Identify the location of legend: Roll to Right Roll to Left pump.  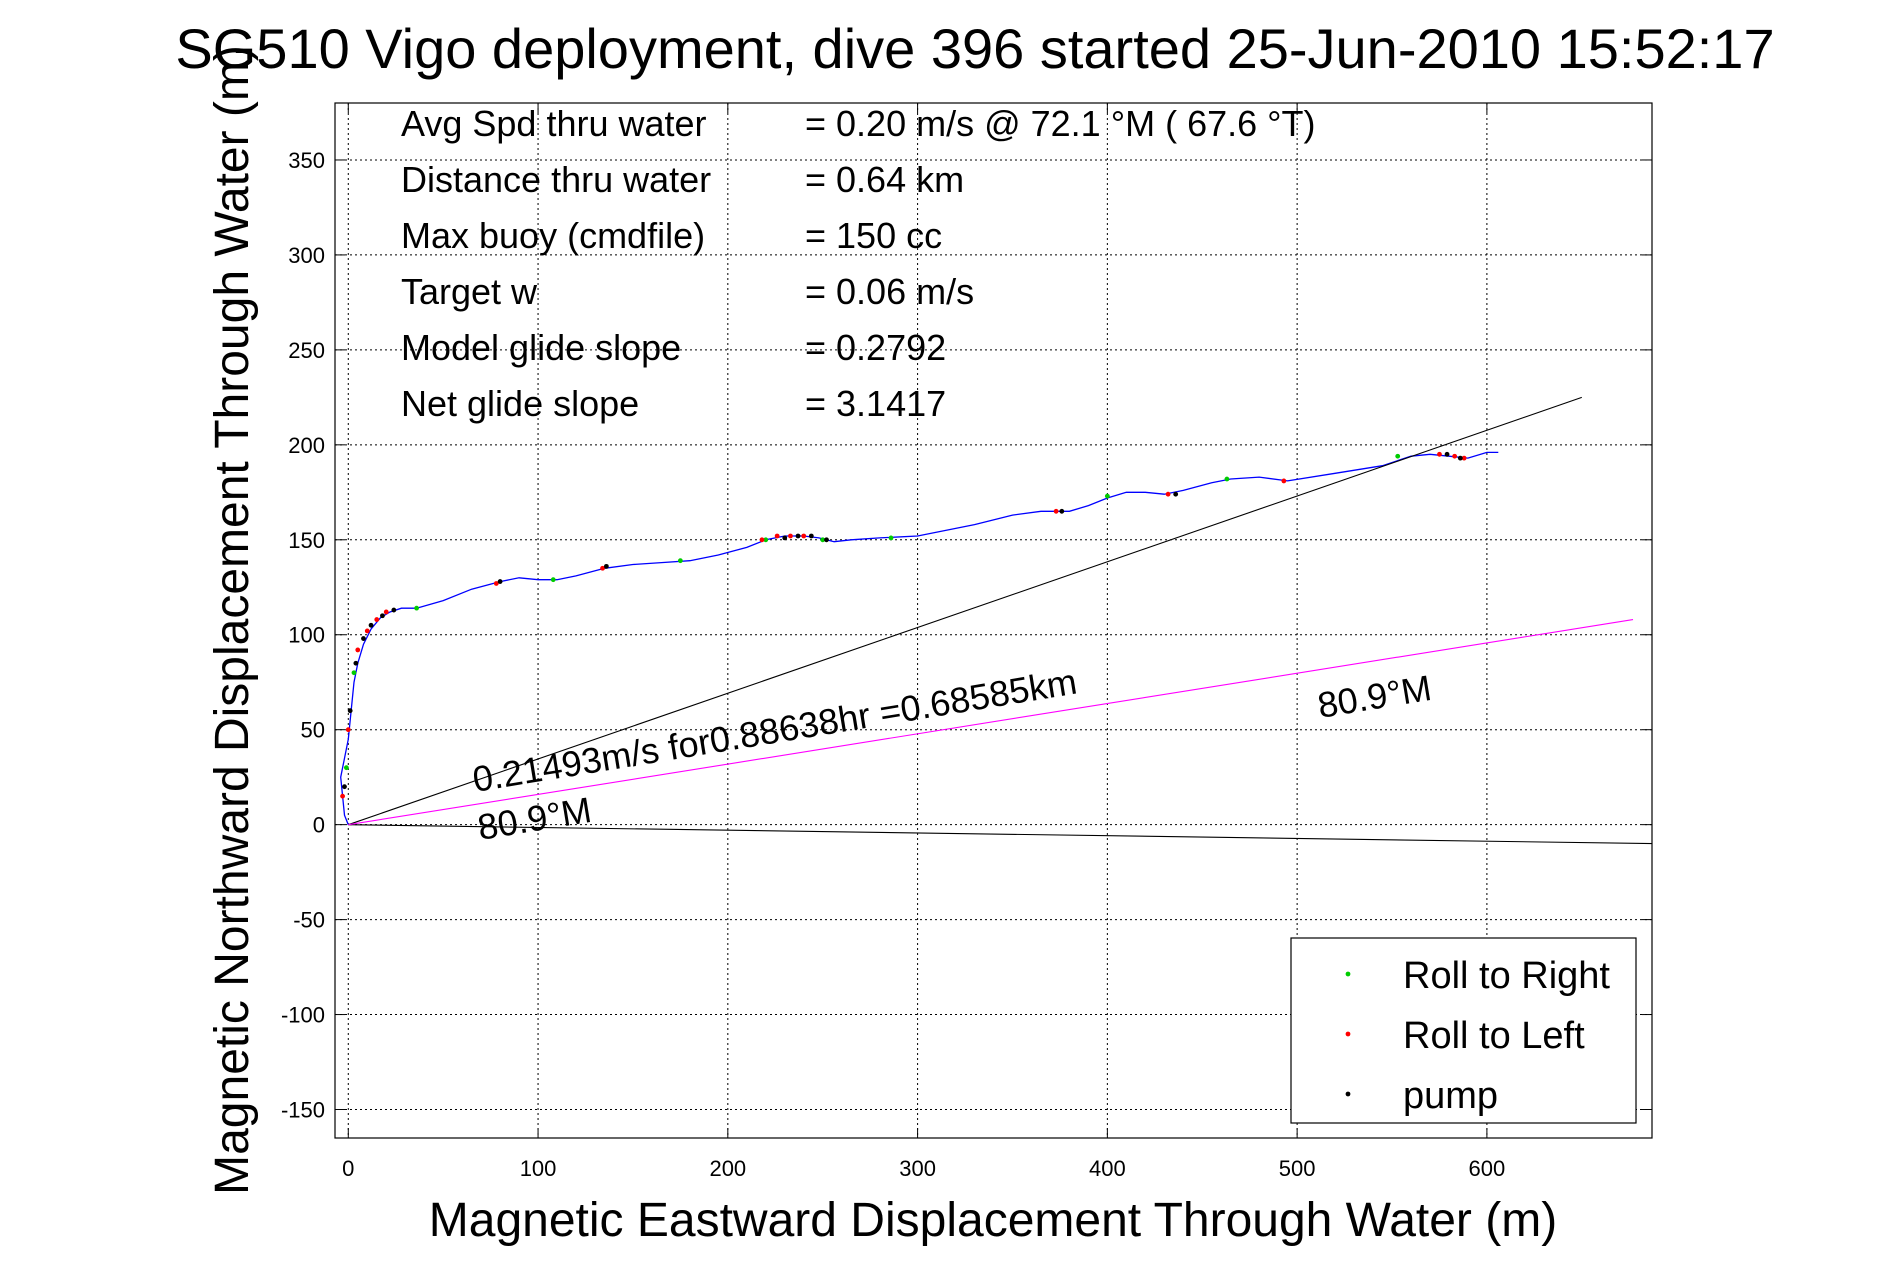
(1463, 1030).